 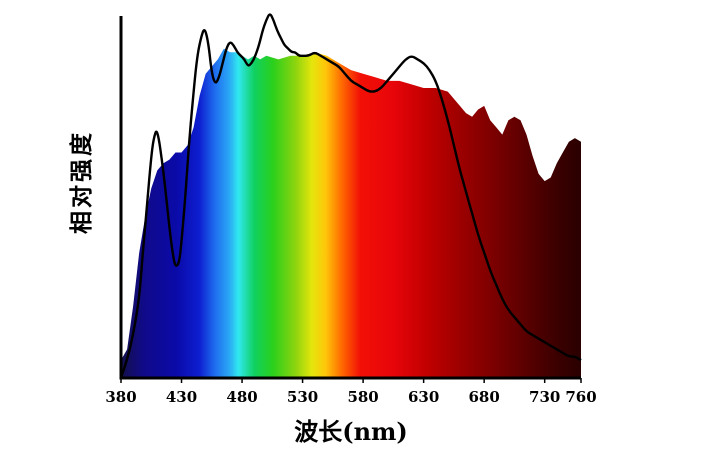 What do you see at coordinates (544, 397) in the screenshot?
I see `x-tick-label: 730` at bounding box center [544, 397].